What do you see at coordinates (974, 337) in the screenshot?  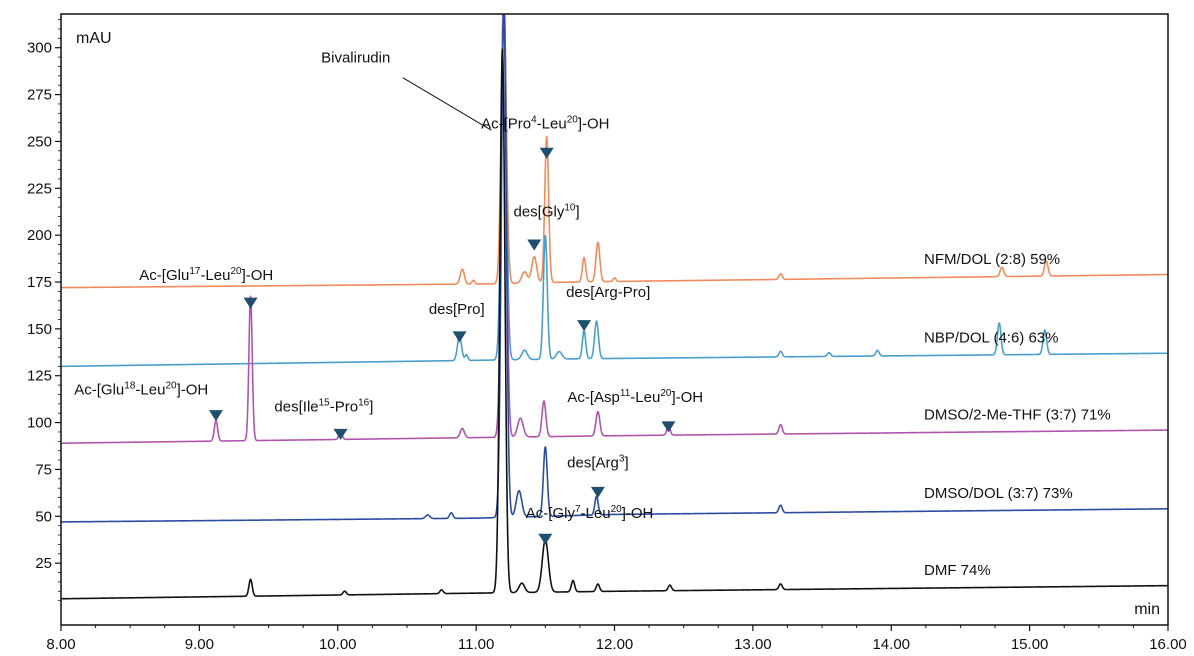 I see `series-name: NBP/DOL (4:6)` at bounding box center [974, 337].